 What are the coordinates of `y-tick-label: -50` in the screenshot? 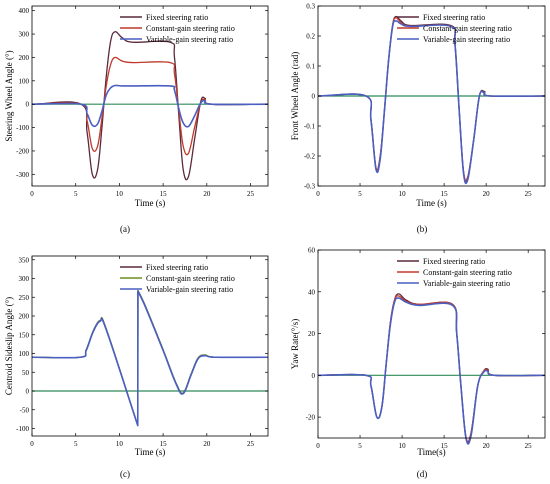 It's located at (25, 410).